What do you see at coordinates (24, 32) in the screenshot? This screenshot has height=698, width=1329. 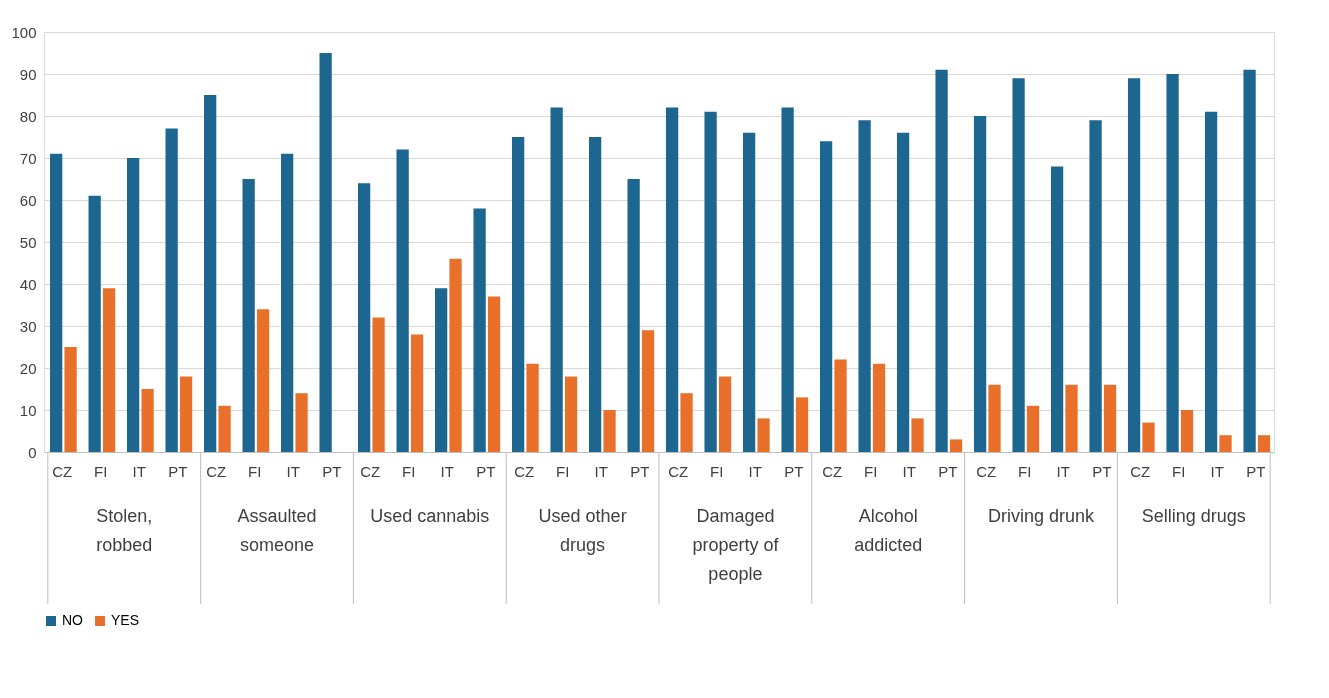 I see `y-tick-label: 100` at bounding box center [24, 32].